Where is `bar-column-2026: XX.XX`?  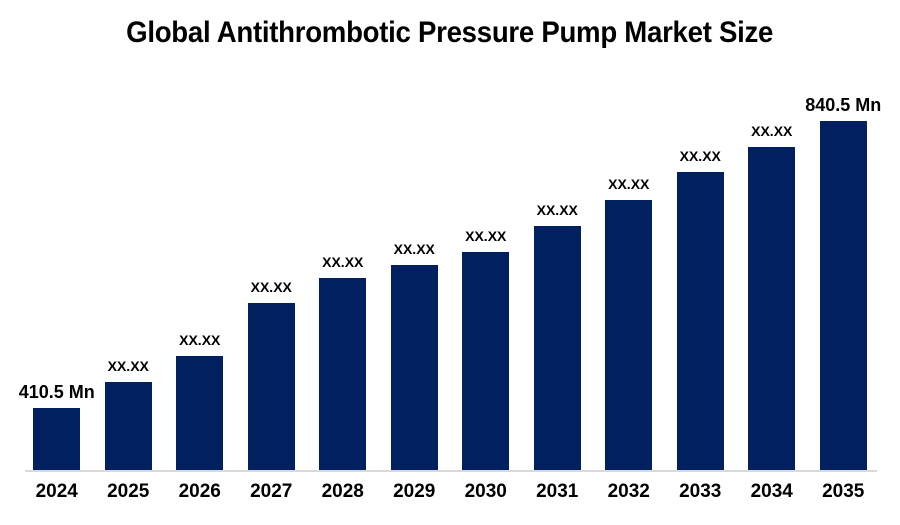 bar-column-2026: XX.XX is located at coordinates (200, 401).